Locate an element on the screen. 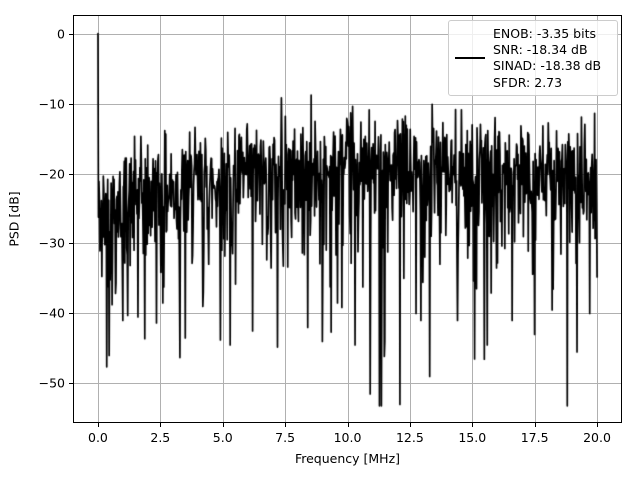 The width and height of the screenshot is (640, 480). y-tick-label: −30 is located at coordinates (51, 243).